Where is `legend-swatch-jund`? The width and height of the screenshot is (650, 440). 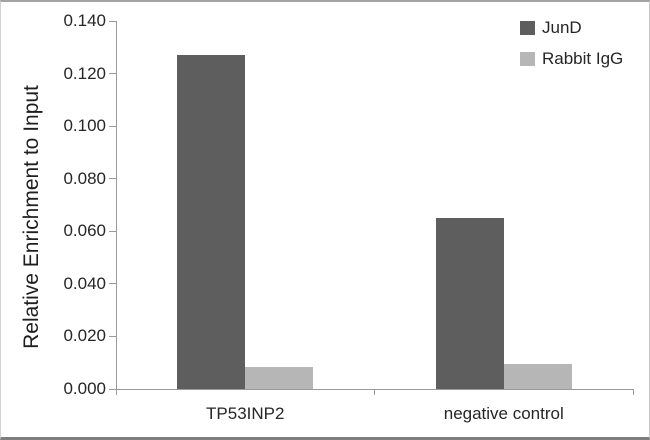 legend-swatch-jund is located at coordinates (527, 27).